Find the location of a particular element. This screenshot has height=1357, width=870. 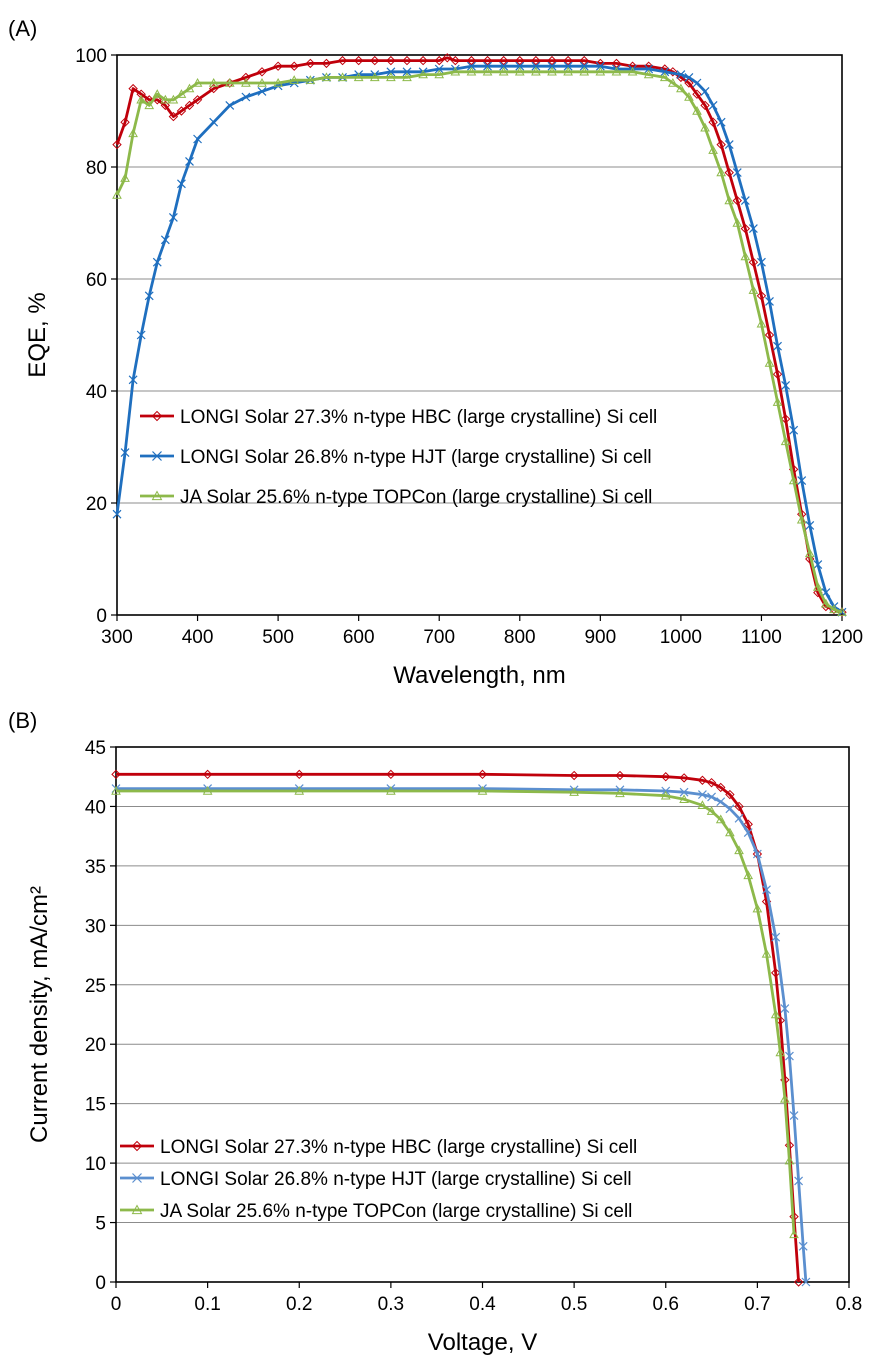

x-tick-label: 800 is located at coordinates (520, 637).